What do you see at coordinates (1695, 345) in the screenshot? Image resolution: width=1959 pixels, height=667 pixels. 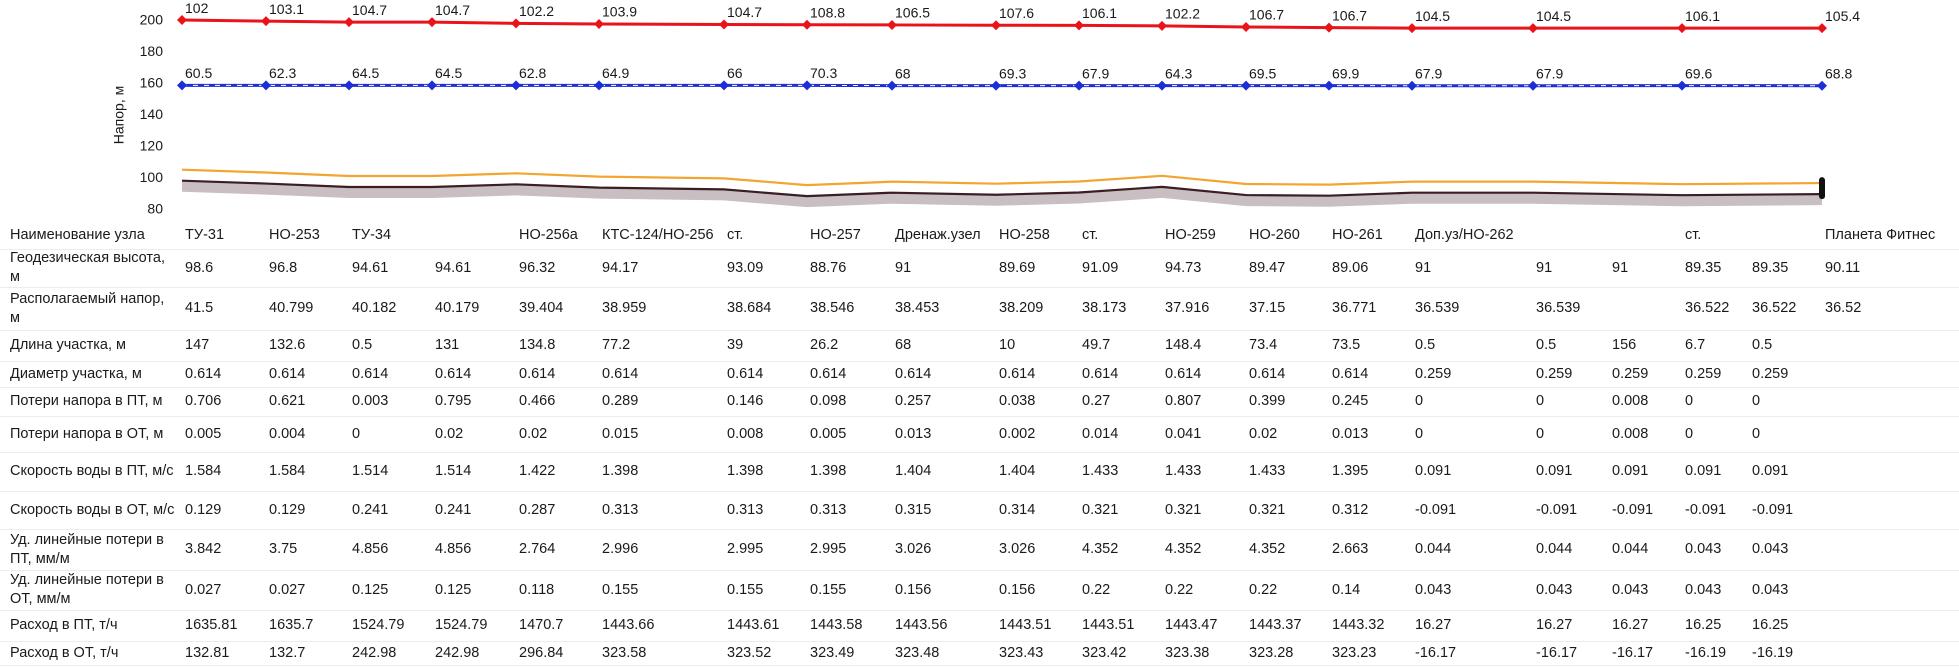 I see `table-cell: 6.7` at bounding box center [1695, 345].